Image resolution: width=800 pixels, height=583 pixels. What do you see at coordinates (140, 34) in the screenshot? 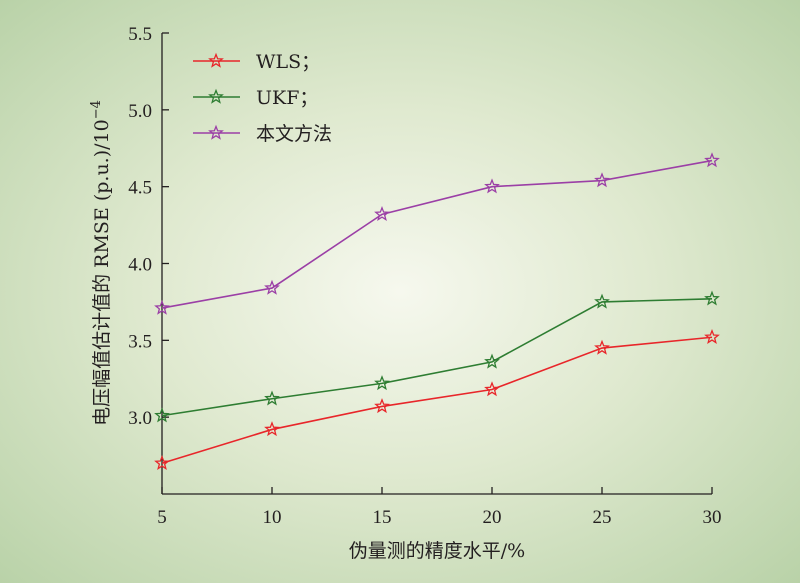
I see `y-tick-label: 5.5` at bounding box center [140, 34].